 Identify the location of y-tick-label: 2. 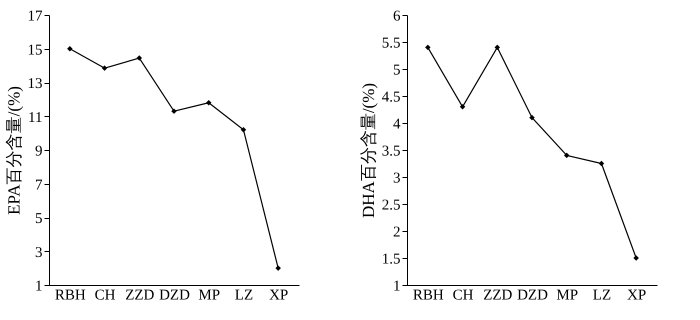
(396, 232).